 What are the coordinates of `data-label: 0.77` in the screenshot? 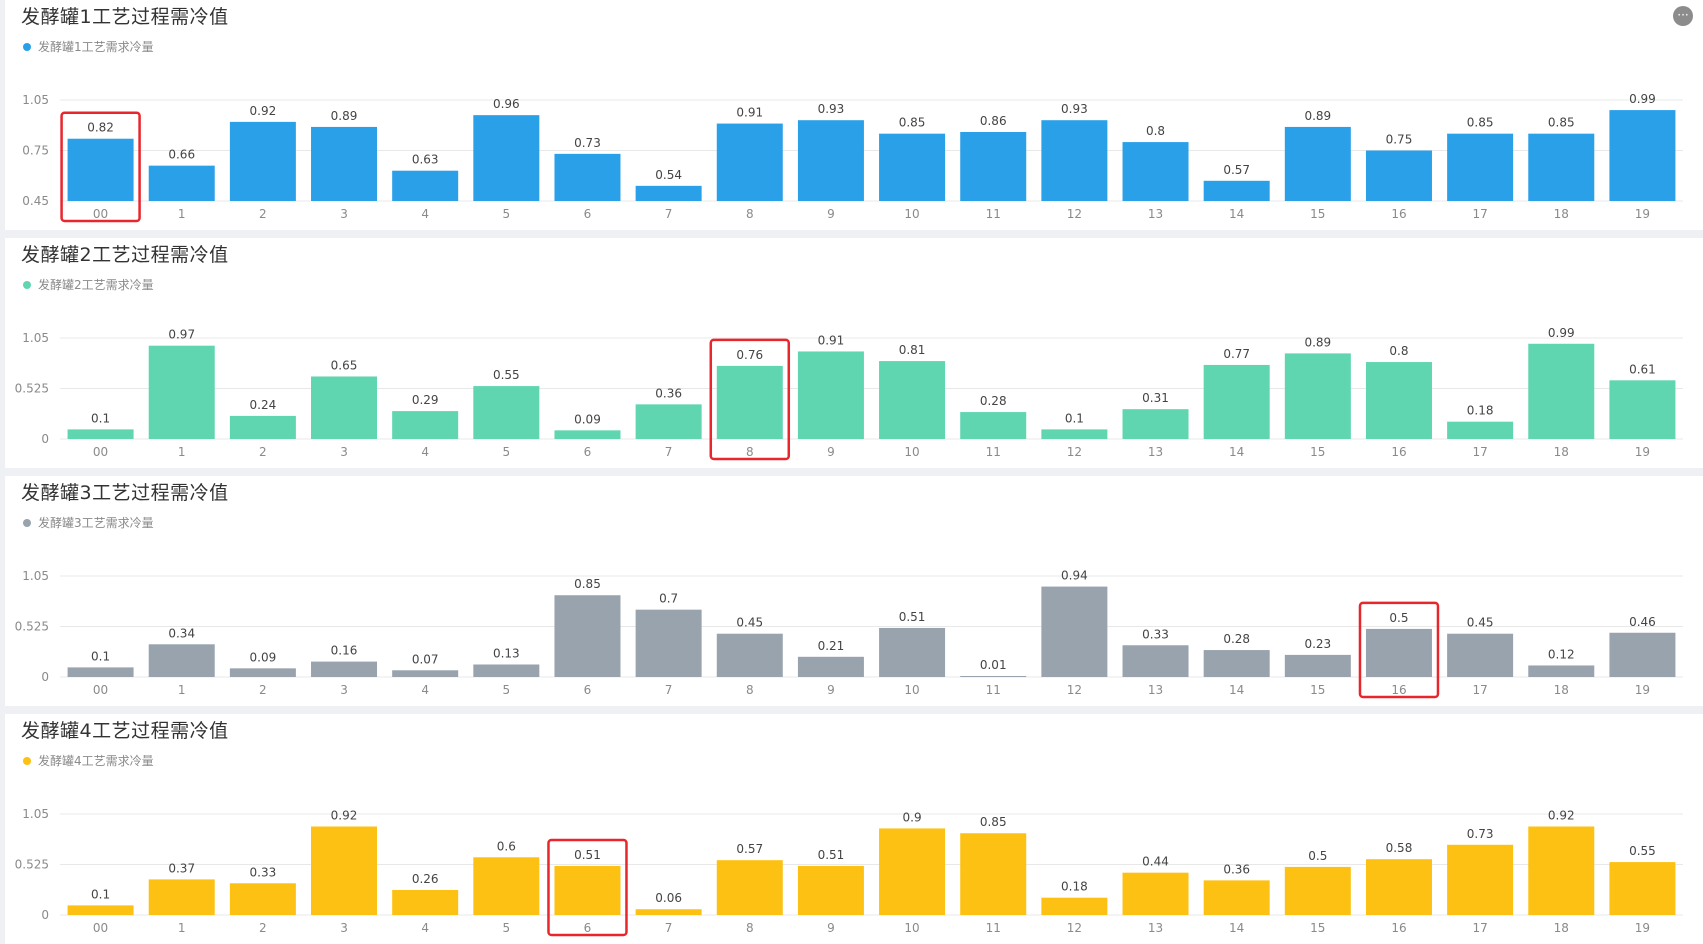 It's located at (1236, 354).